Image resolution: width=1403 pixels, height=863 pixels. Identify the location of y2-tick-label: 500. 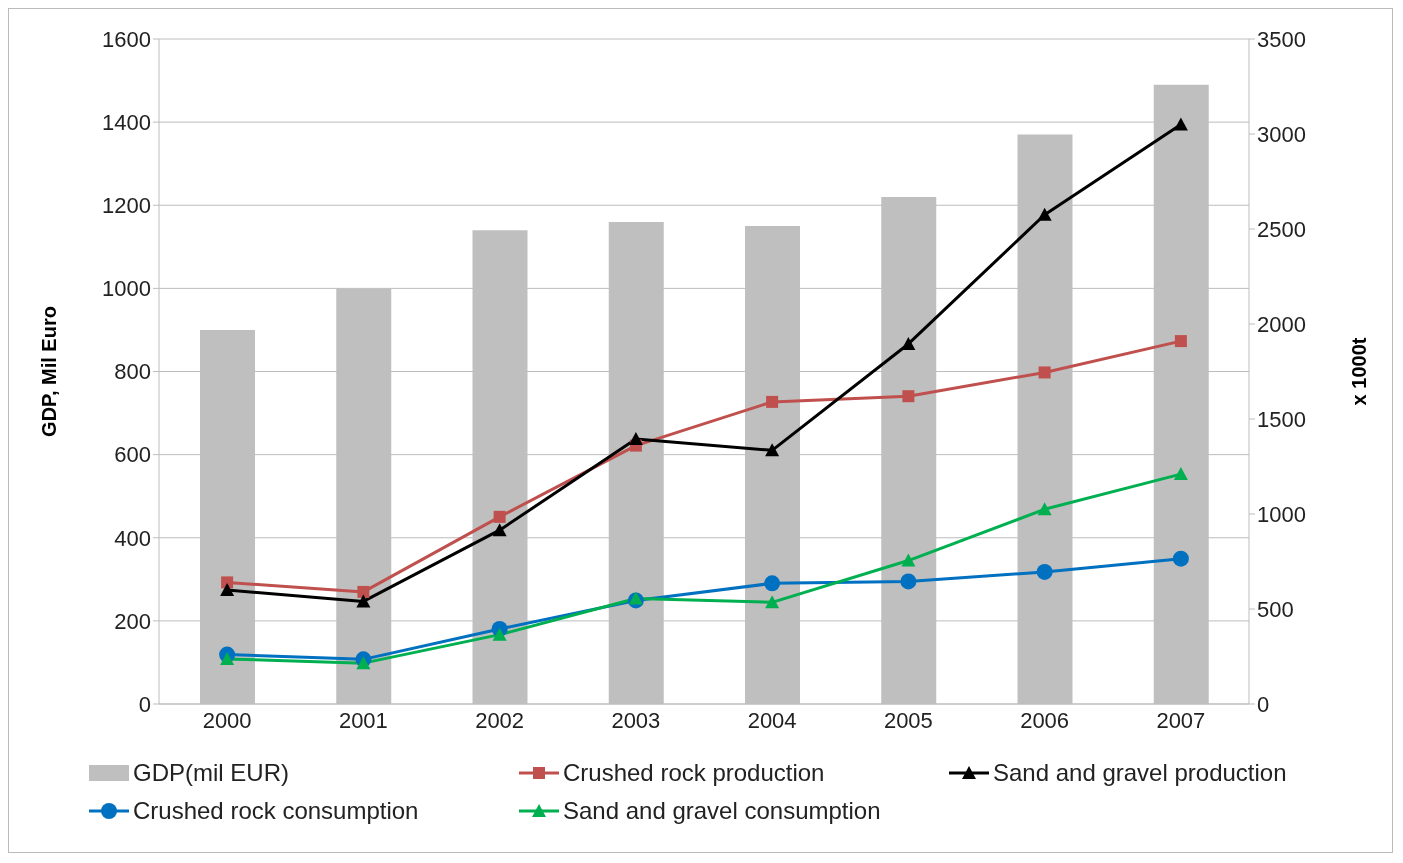
(1275, 609).